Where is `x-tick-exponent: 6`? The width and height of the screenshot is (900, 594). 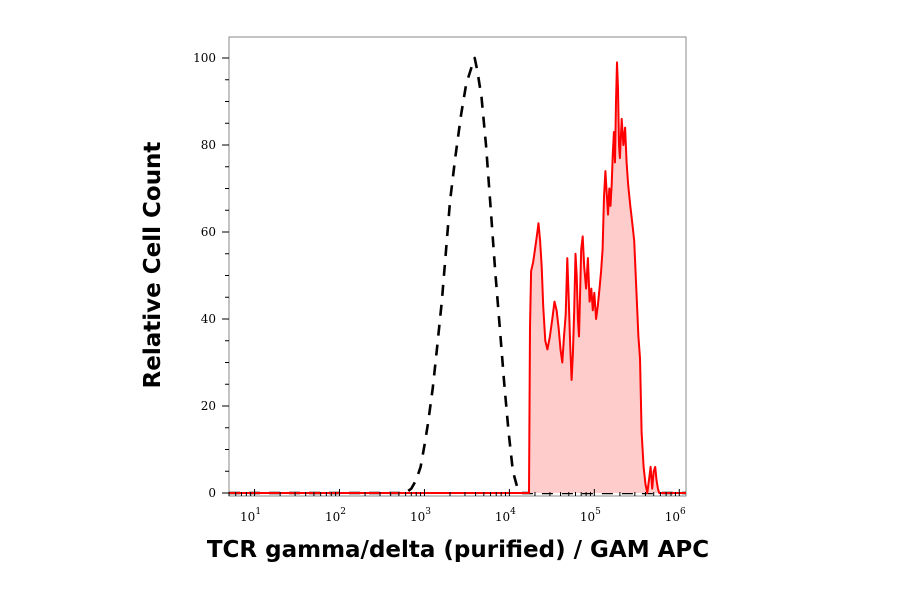
x-tick-exponent: 6 is located at coordinates (683, 512).